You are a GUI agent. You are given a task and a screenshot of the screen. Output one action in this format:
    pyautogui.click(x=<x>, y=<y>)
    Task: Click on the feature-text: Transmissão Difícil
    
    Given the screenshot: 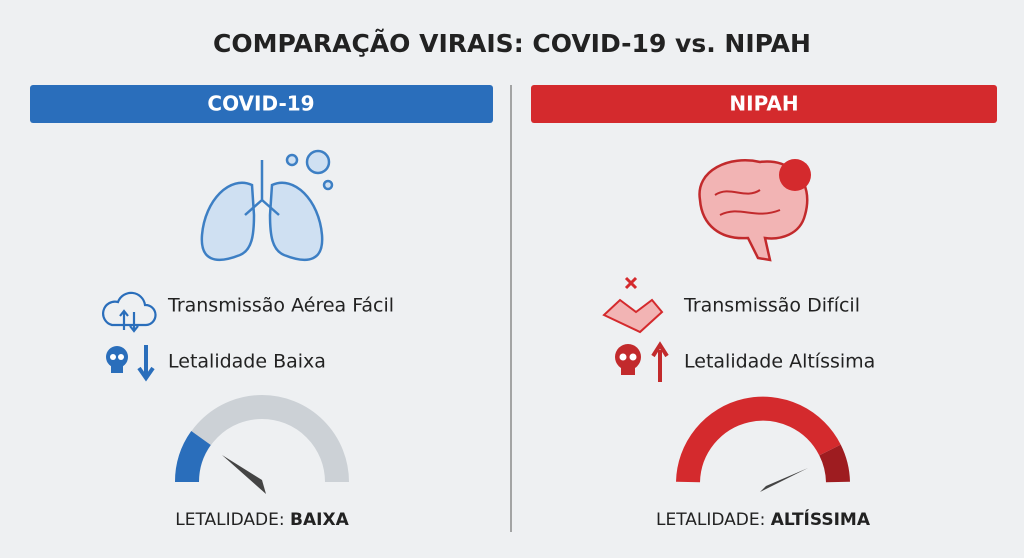 What is the action you would take?
    pyautogui.click(x=771, y=306)
    